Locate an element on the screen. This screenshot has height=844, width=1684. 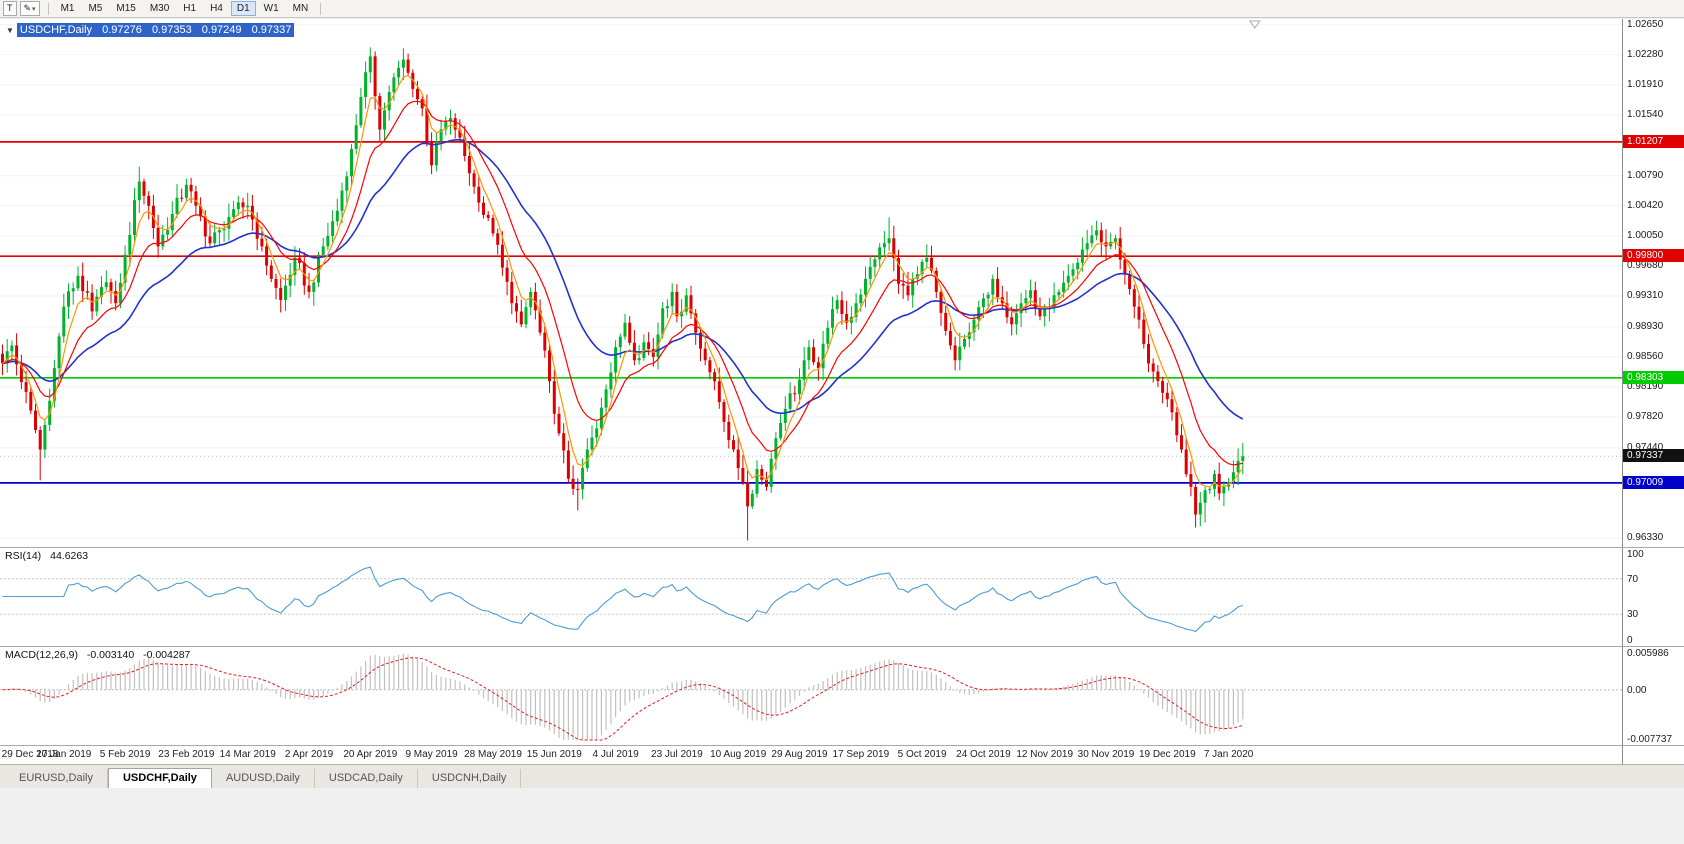
price-tick-label: 0.97440 is located at coordinates (1645, 447).